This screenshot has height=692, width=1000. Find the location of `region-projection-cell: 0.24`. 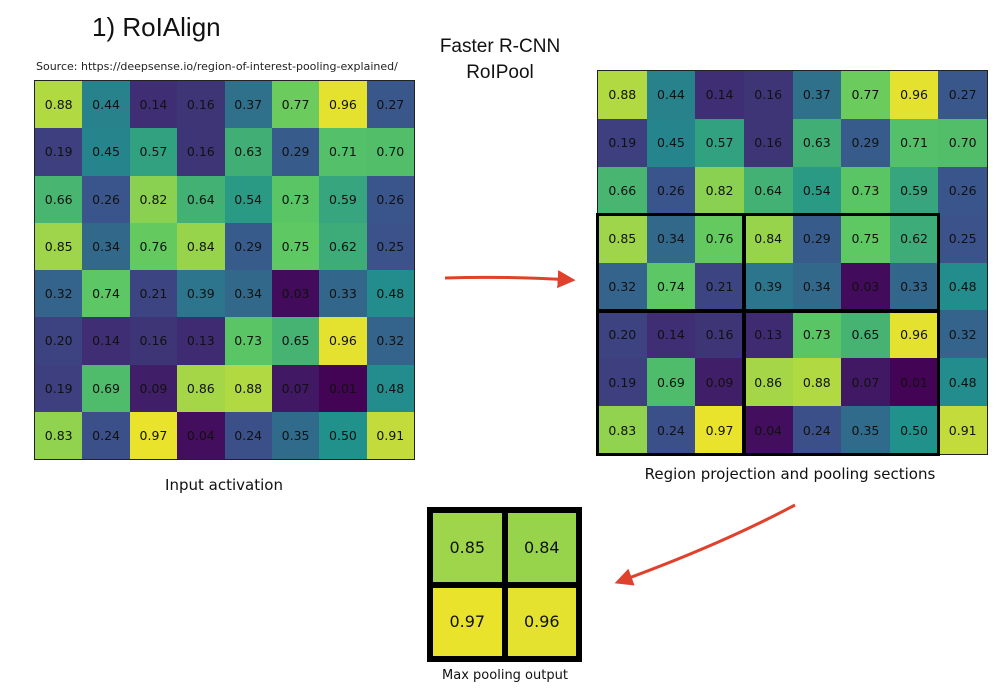

region-projection-cell: 0.24 is located at coordinates (817, 430).